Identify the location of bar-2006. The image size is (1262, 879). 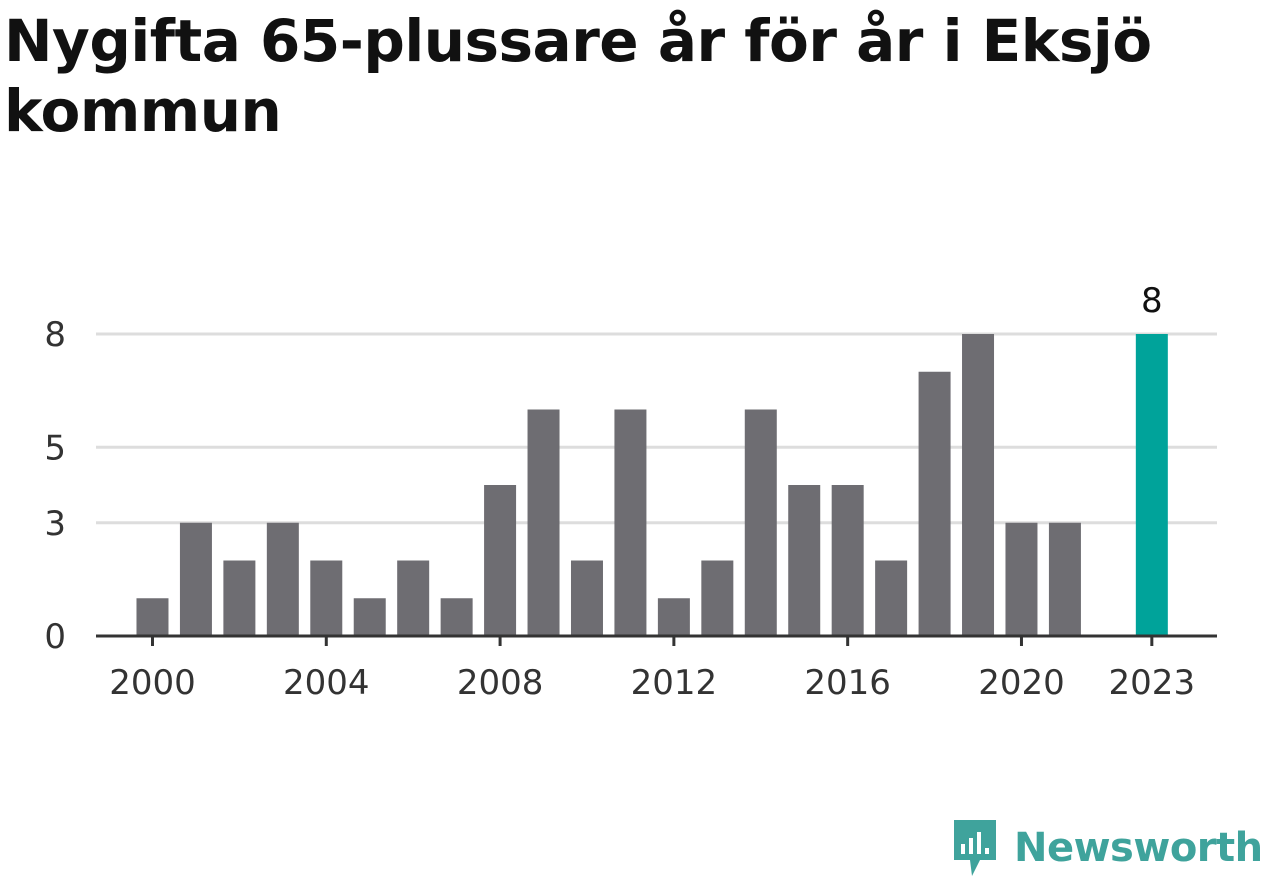
(413, 598).